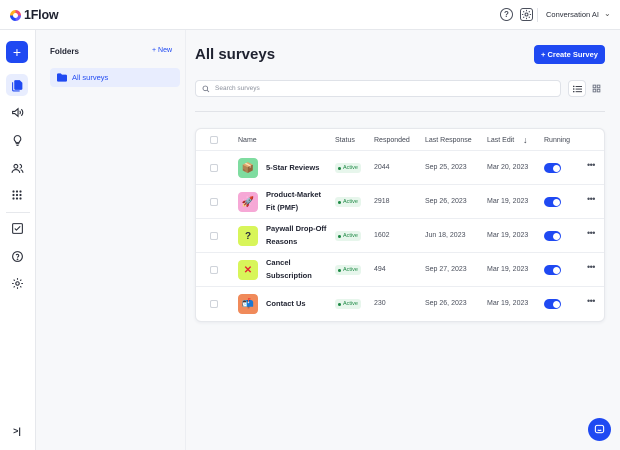 Image resolution: width=620 pixels, height=450 pixels. Describe the element at coordinates (248, 168) in the screenshot. I see `package-icon: 📦` at that location.